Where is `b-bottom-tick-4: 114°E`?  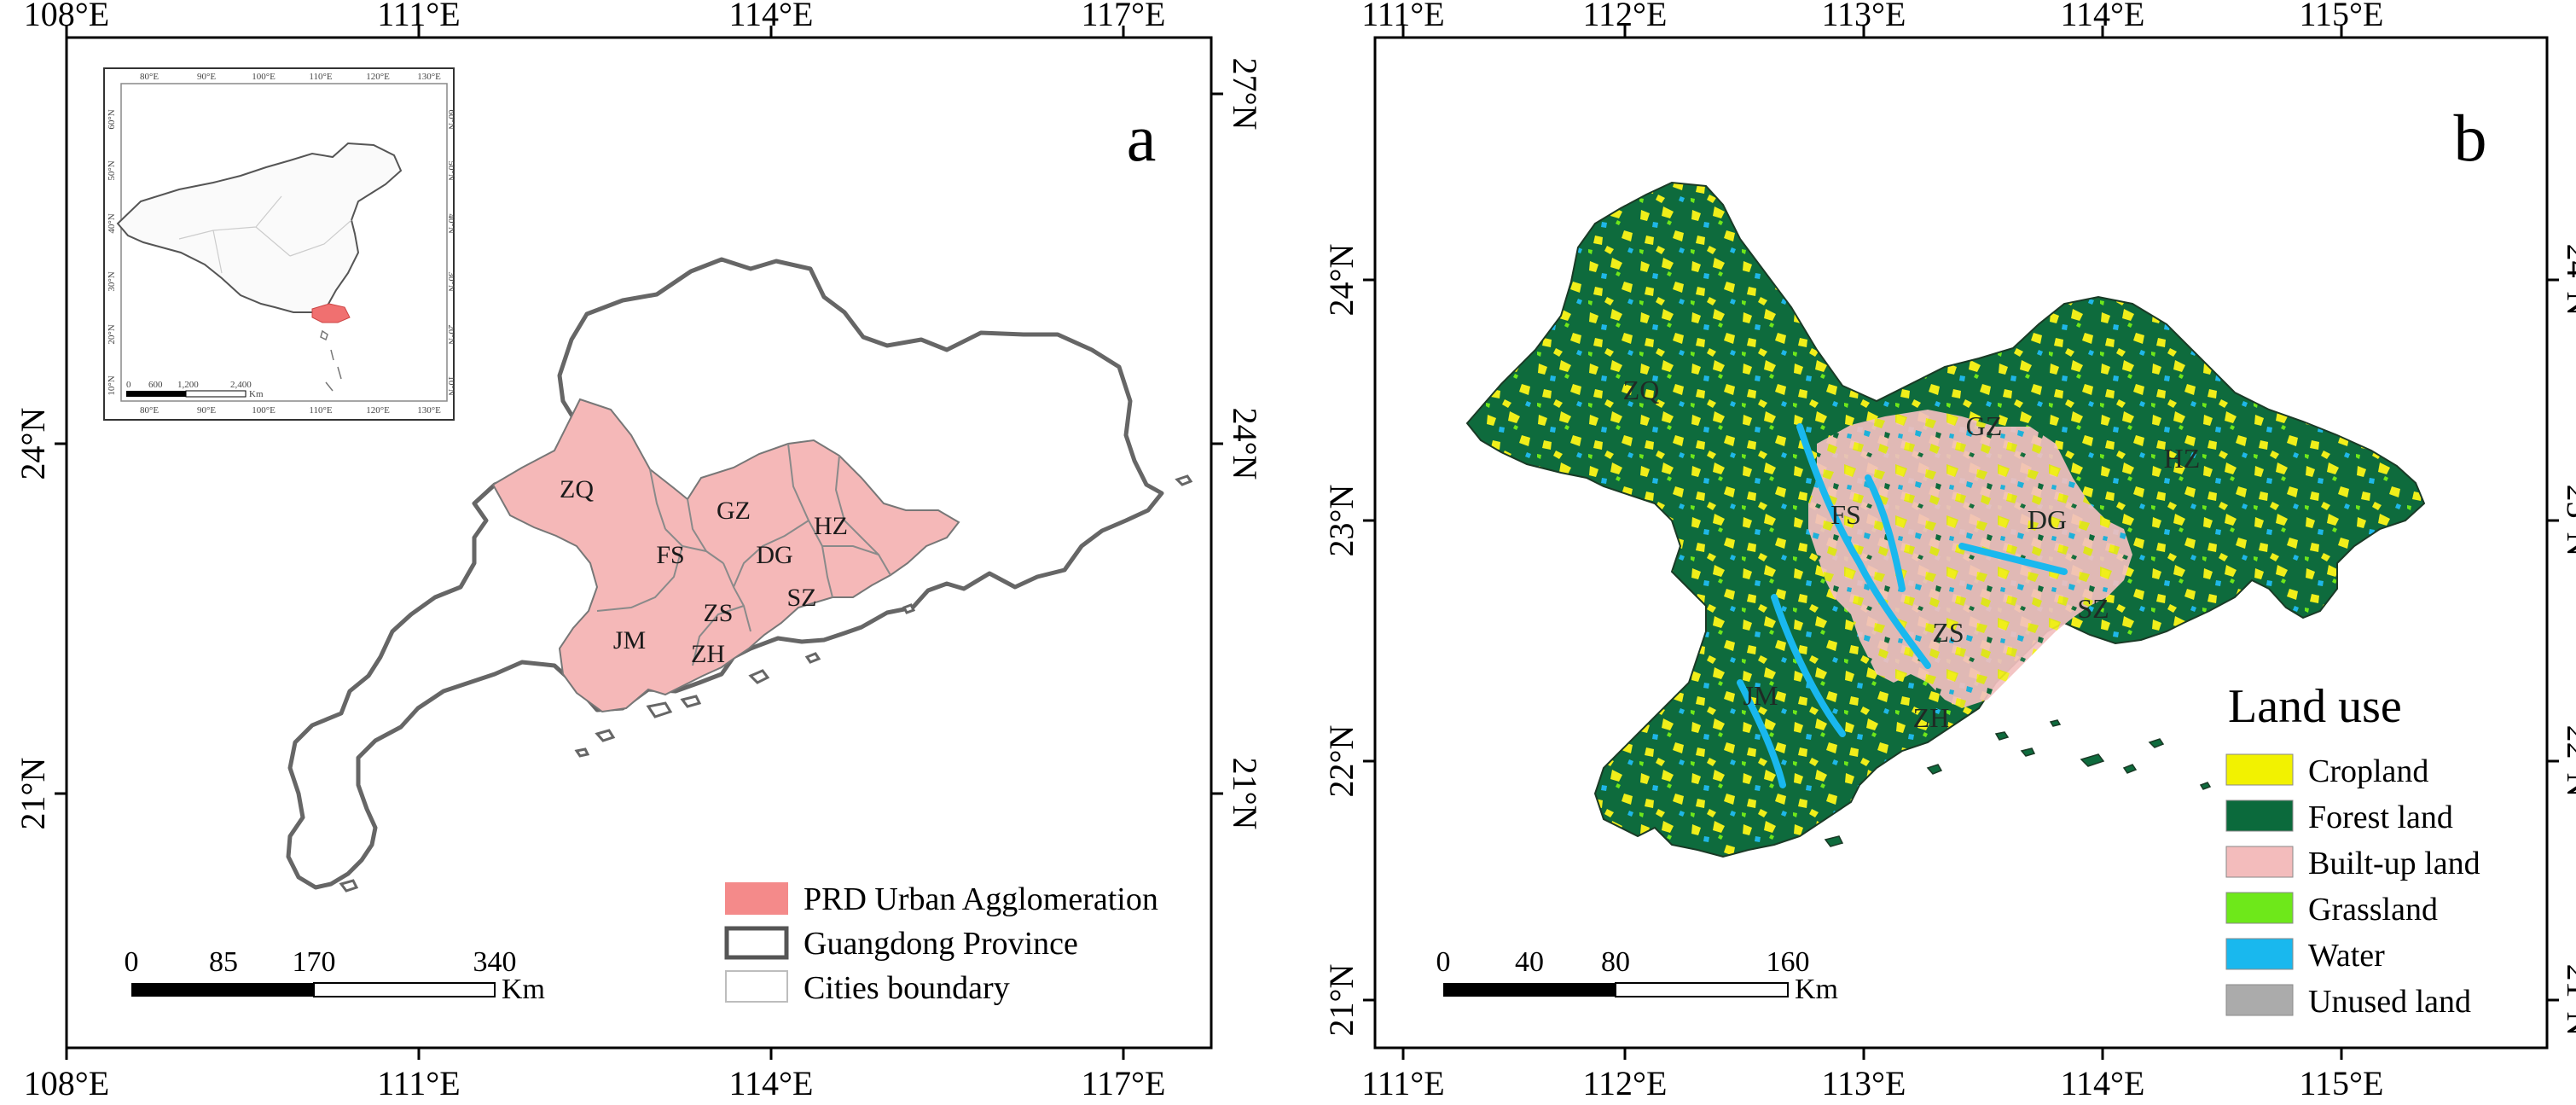
b-bottom-tick-4: 114°E is located at coordinates (2103, 1083).